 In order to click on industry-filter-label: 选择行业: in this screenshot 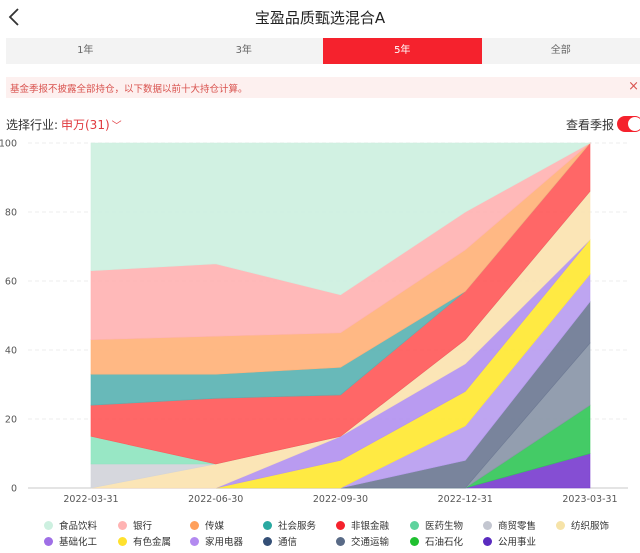, I will do `click(32, 125)`.